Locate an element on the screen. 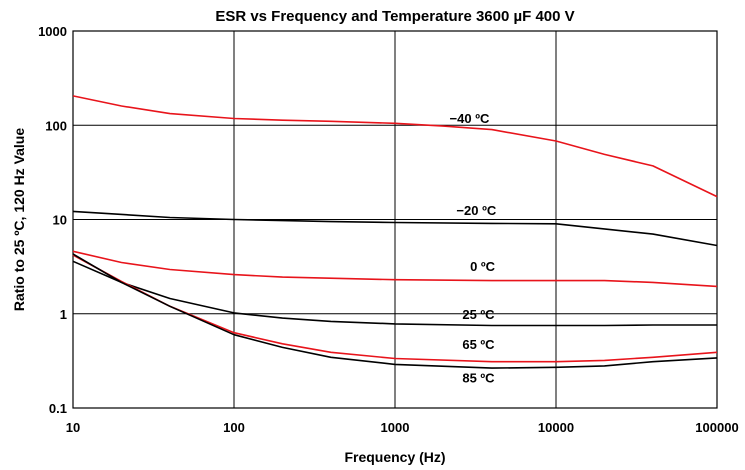 Image resolution: width=745 pixels, height=470 pixels. y-tick-label: 0.1 is located at coordinates (58, 408).